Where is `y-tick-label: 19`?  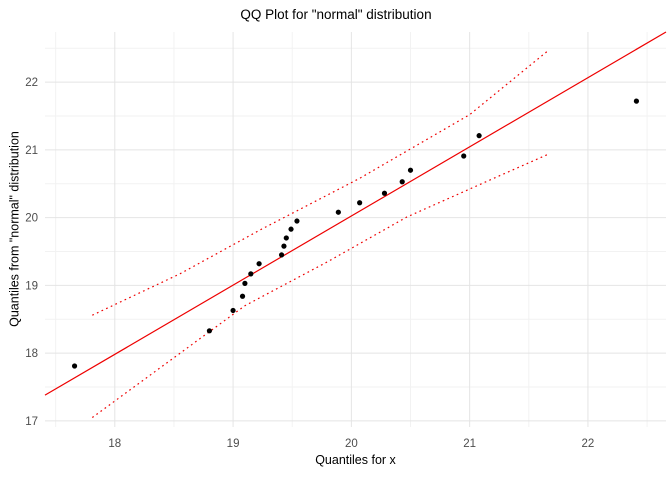
y-tick-label: 19 is located at coordinates (31, 286).